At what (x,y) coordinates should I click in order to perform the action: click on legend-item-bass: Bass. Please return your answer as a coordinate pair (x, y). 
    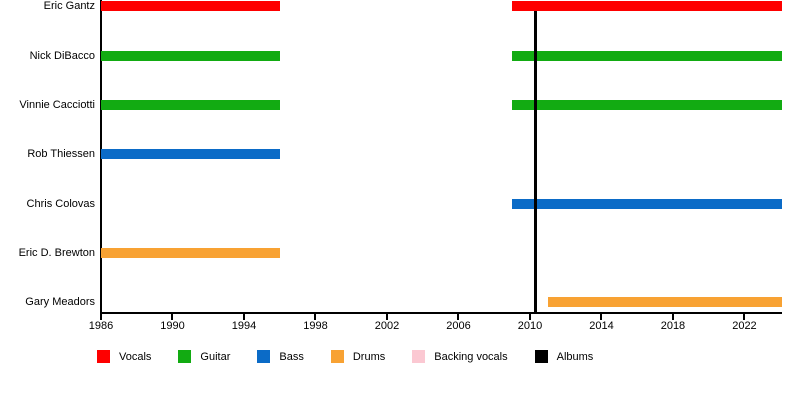
    Looking at the image, I should click on (280, 356).